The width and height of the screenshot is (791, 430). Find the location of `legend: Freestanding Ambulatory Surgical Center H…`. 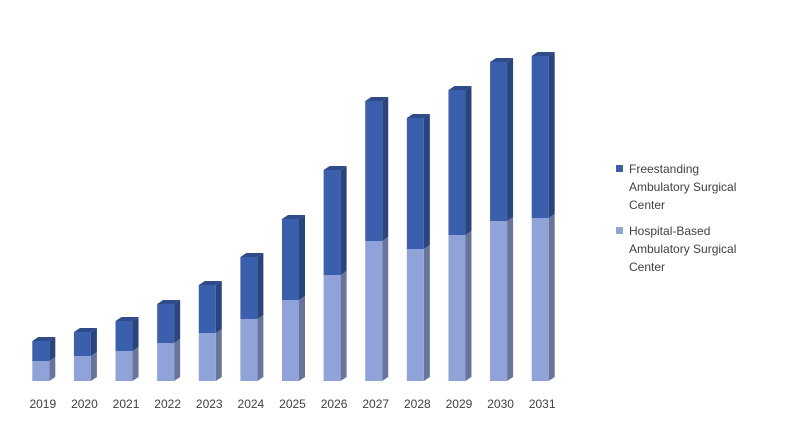

legend: Freestanding Ambulatory Surgical Center H… is located at coordinates (686, 222).